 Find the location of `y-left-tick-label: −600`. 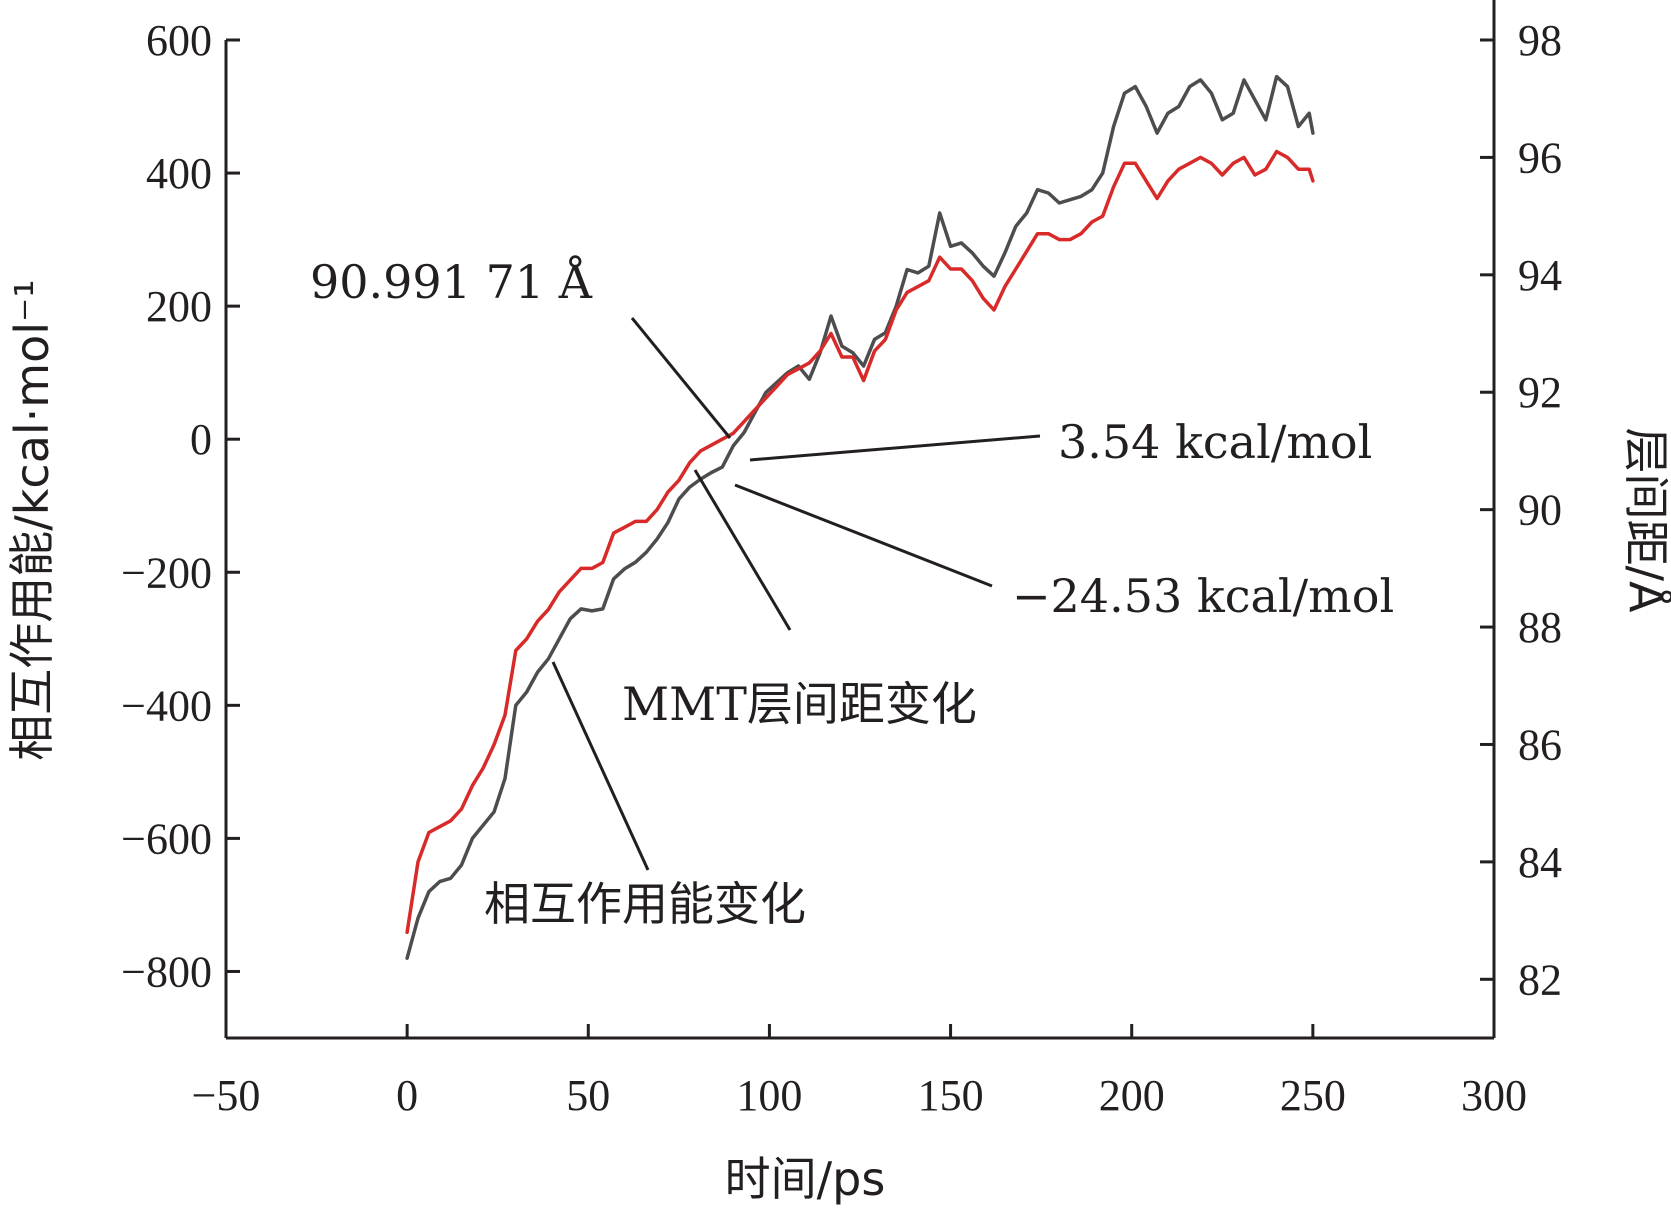

y-left-tick-label: −600 is located at coordinates (166, 838).